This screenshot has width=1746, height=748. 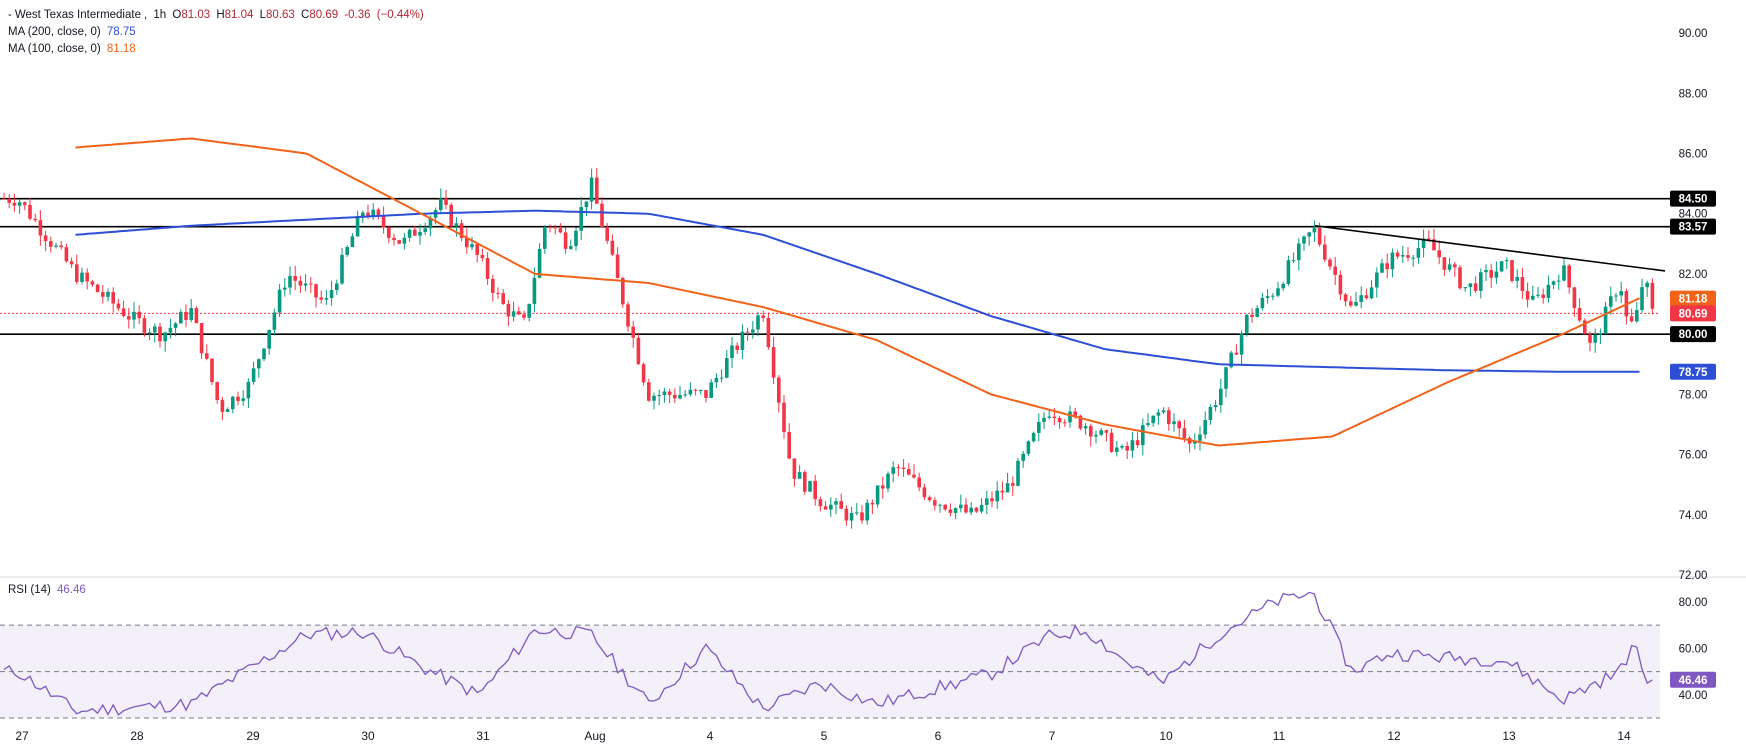 What do you see at coordinates (54, 49) in the screenshot?
I see `ma100-label: MA (100, close, 0)` at bounding box center [54, 49].